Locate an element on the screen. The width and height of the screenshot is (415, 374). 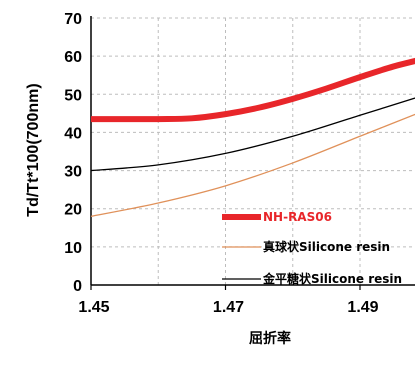
y-tick-label: 40 is located at coordinates (73, 133).